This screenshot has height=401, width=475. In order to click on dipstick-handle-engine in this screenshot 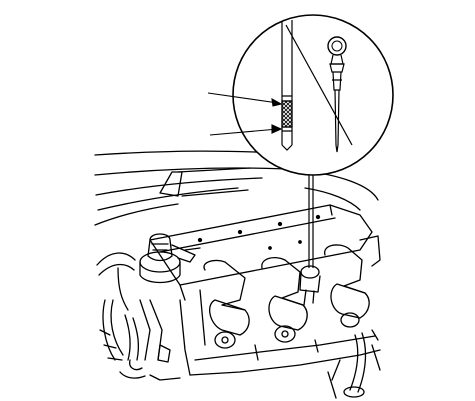, I will do `click(310, 285)`.